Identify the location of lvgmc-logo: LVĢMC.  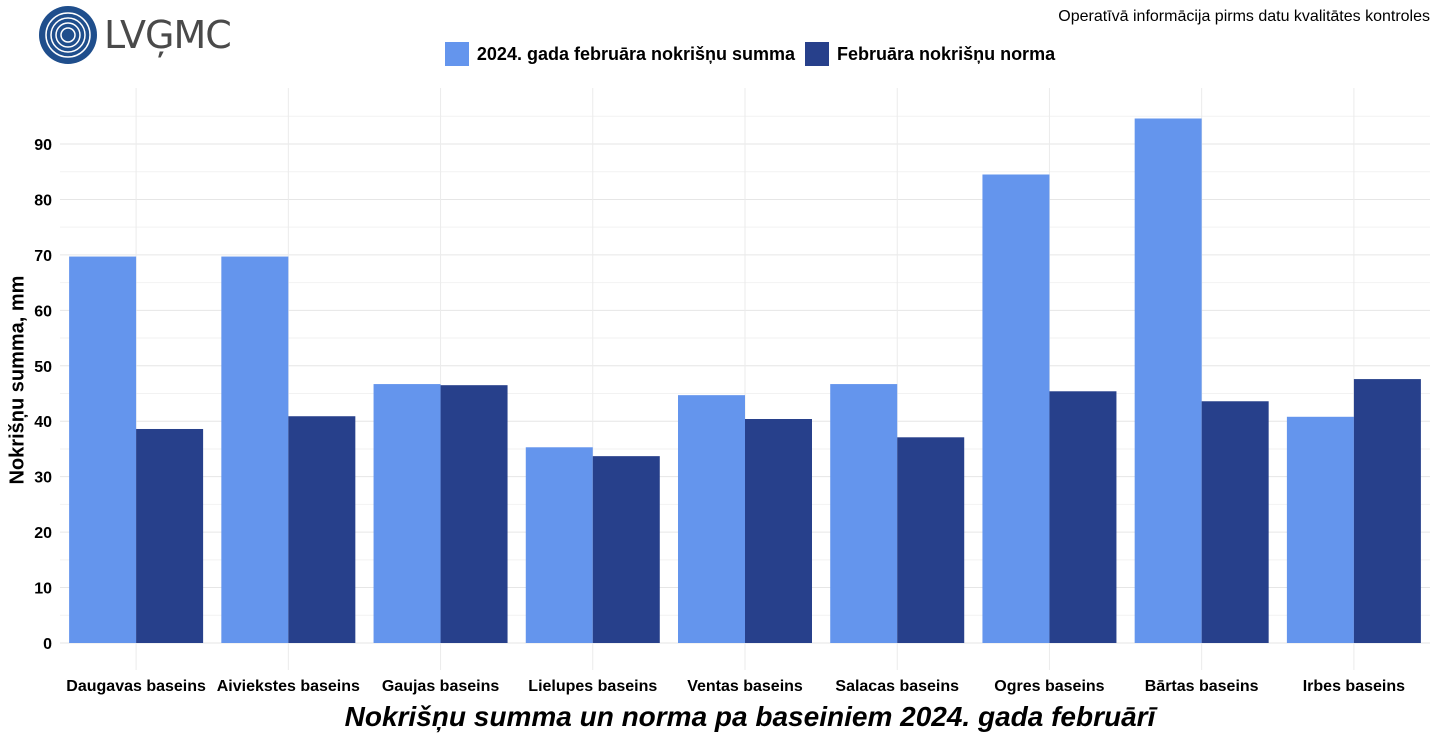
(135, 35).